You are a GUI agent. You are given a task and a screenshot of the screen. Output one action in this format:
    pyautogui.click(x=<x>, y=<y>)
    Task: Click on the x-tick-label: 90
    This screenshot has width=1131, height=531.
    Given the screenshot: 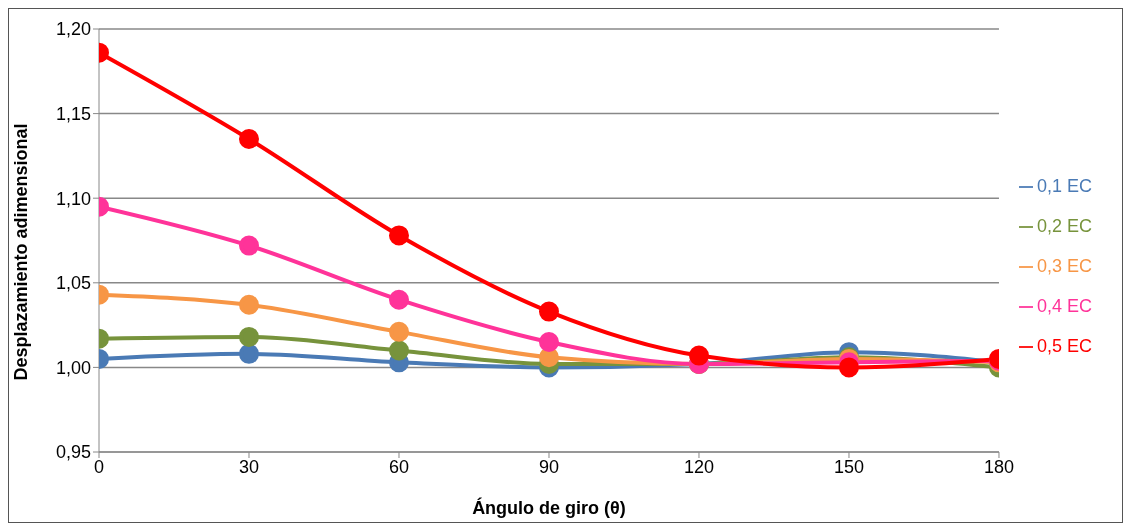 What is the action you would take?
    pyautogui.click(x=548, y=466)
    